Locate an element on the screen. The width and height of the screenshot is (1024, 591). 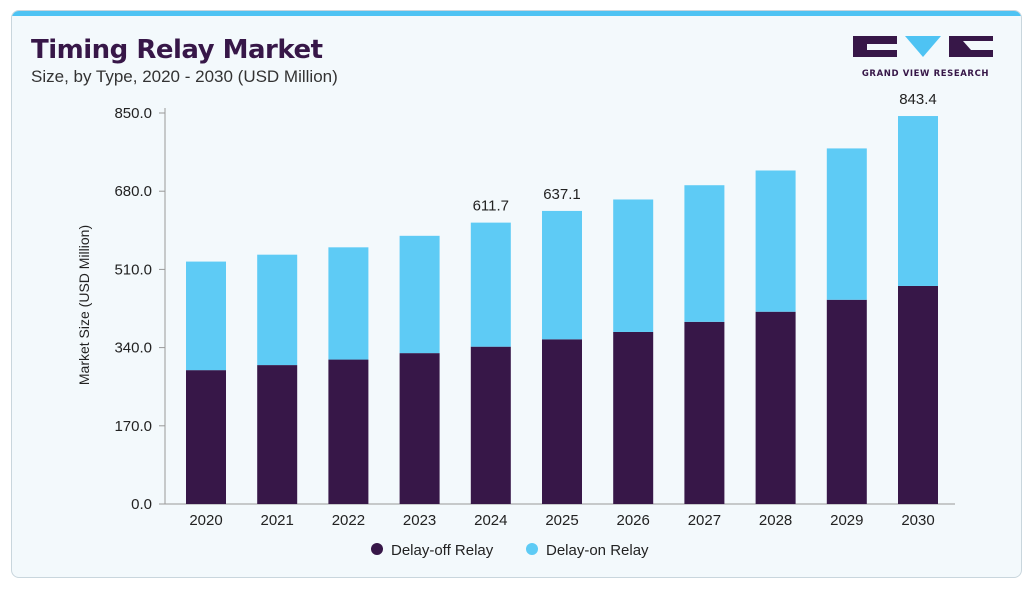
total-label-2025: 637.1 is located at coordinates (562, 194).